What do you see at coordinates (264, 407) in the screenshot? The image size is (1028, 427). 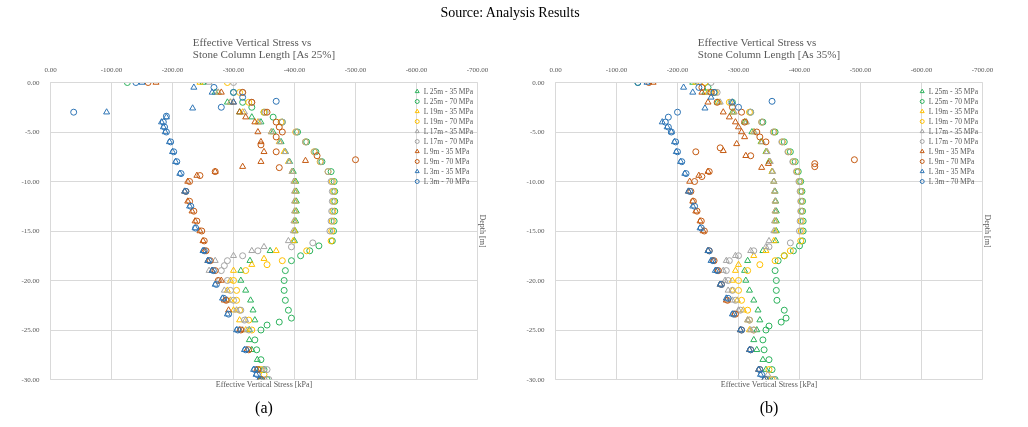 I see `text: (a)` at bounding box center [264, 407].